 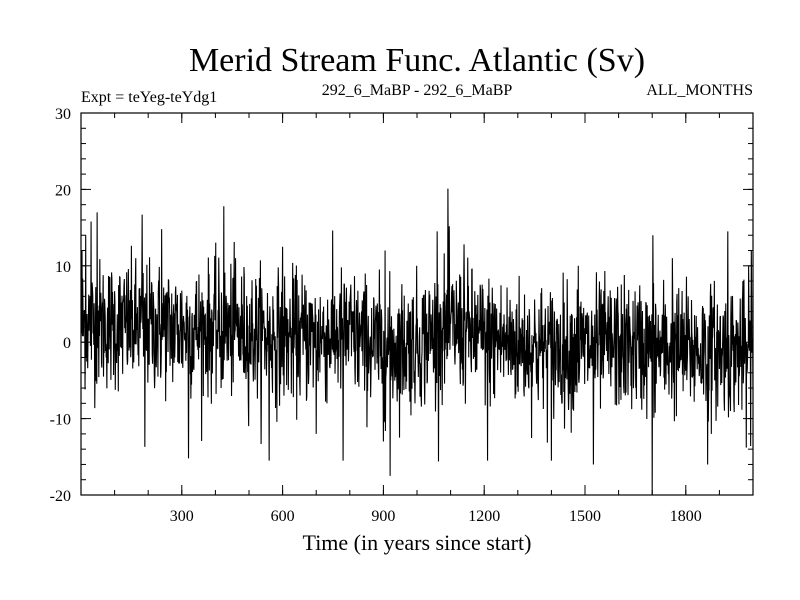 What do you see at coordinates (63, 114) in the screenshot?
I see `y-tick-label: 30` at bounding box center [63, 114].